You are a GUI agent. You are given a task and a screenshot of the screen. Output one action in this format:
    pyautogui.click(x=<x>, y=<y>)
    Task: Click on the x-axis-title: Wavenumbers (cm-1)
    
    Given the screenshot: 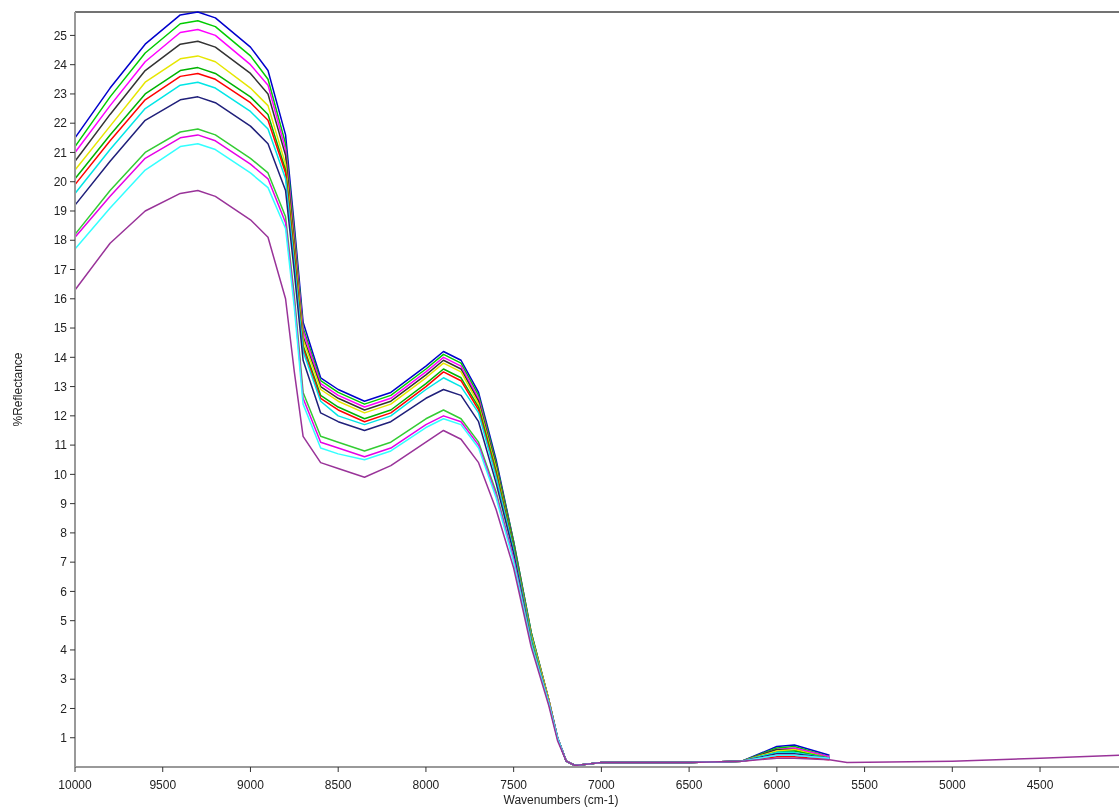 What is the action you would take?
    pyautogui.click(x=561, y=800)
    